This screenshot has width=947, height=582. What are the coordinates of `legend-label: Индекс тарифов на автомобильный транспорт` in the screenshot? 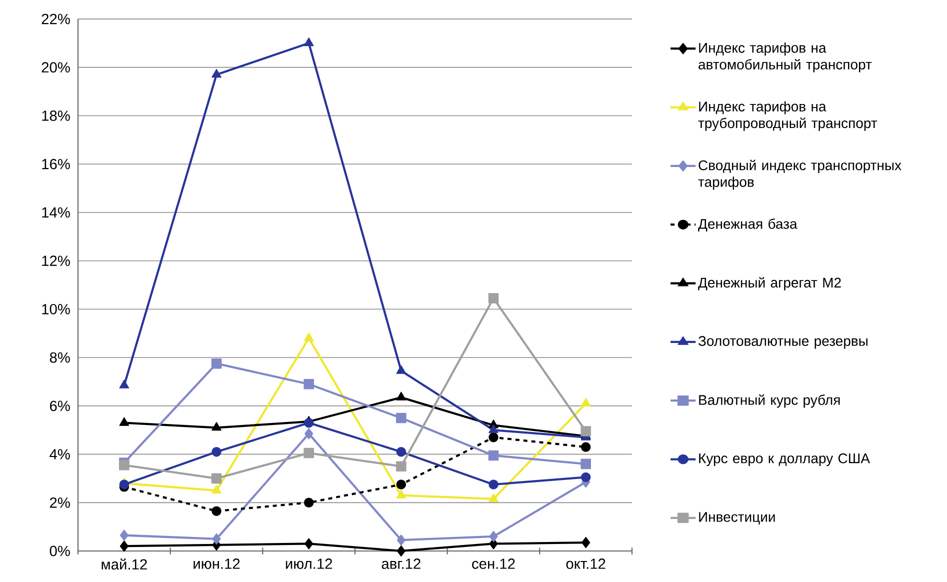 It's located at (785, 57).